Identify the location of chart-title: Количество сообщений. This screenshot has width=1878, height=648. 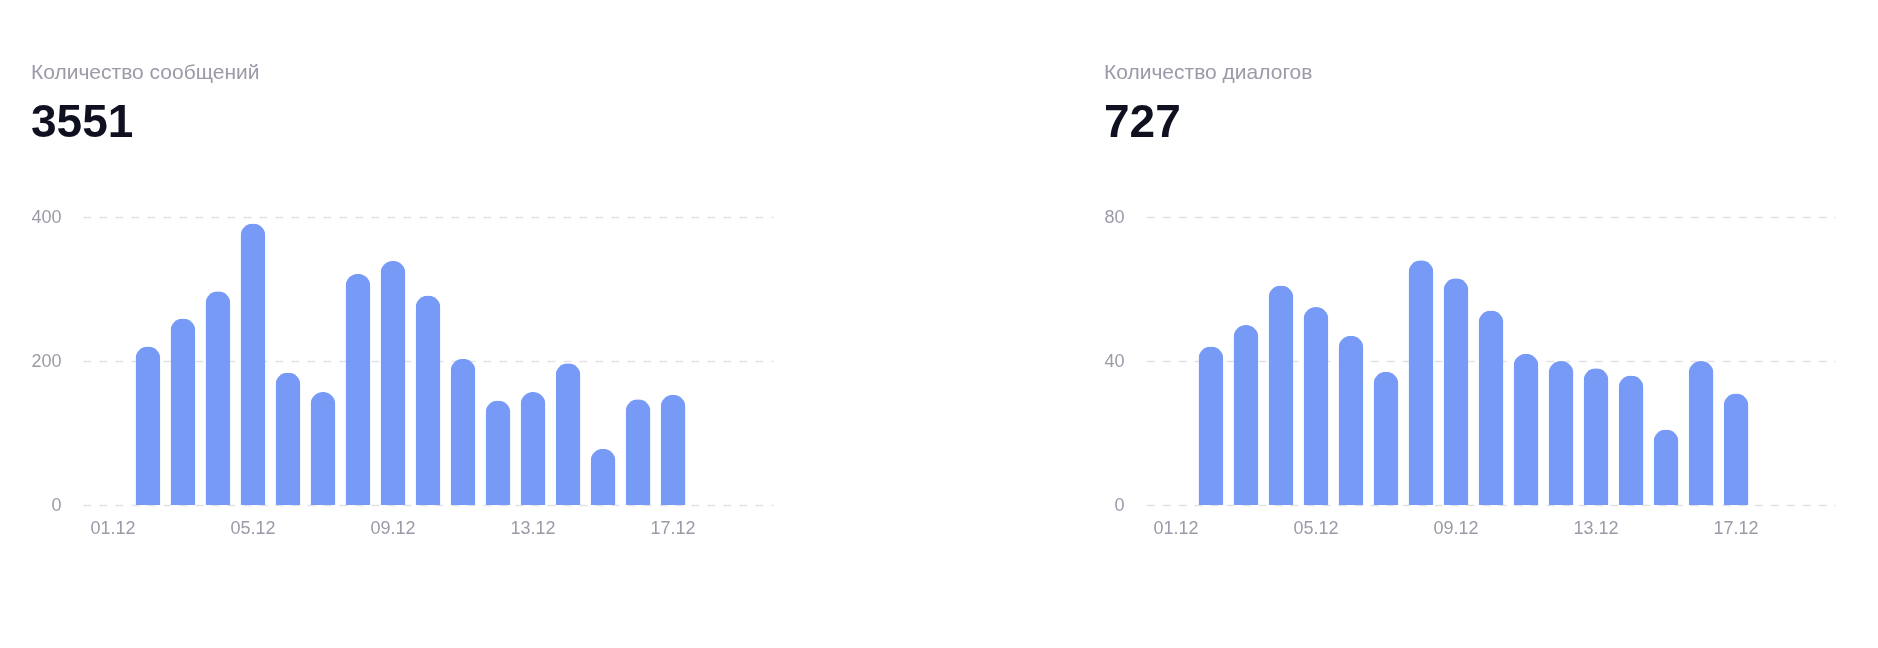
(145, 71).